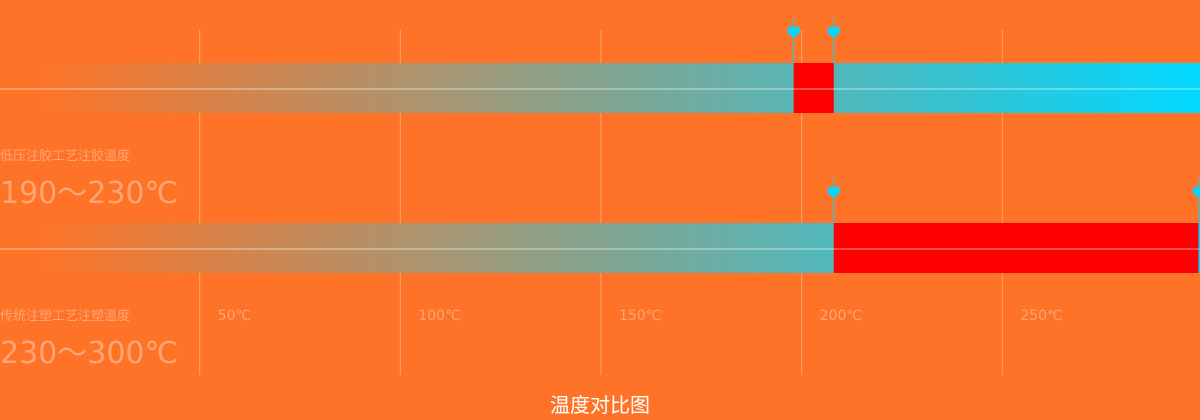 The width and height of the screenshot is (1200, 420). Describe the element at coordinates (89, 353) in the screenshot. I see `series-range-traditional: 230～300℃` at that location.